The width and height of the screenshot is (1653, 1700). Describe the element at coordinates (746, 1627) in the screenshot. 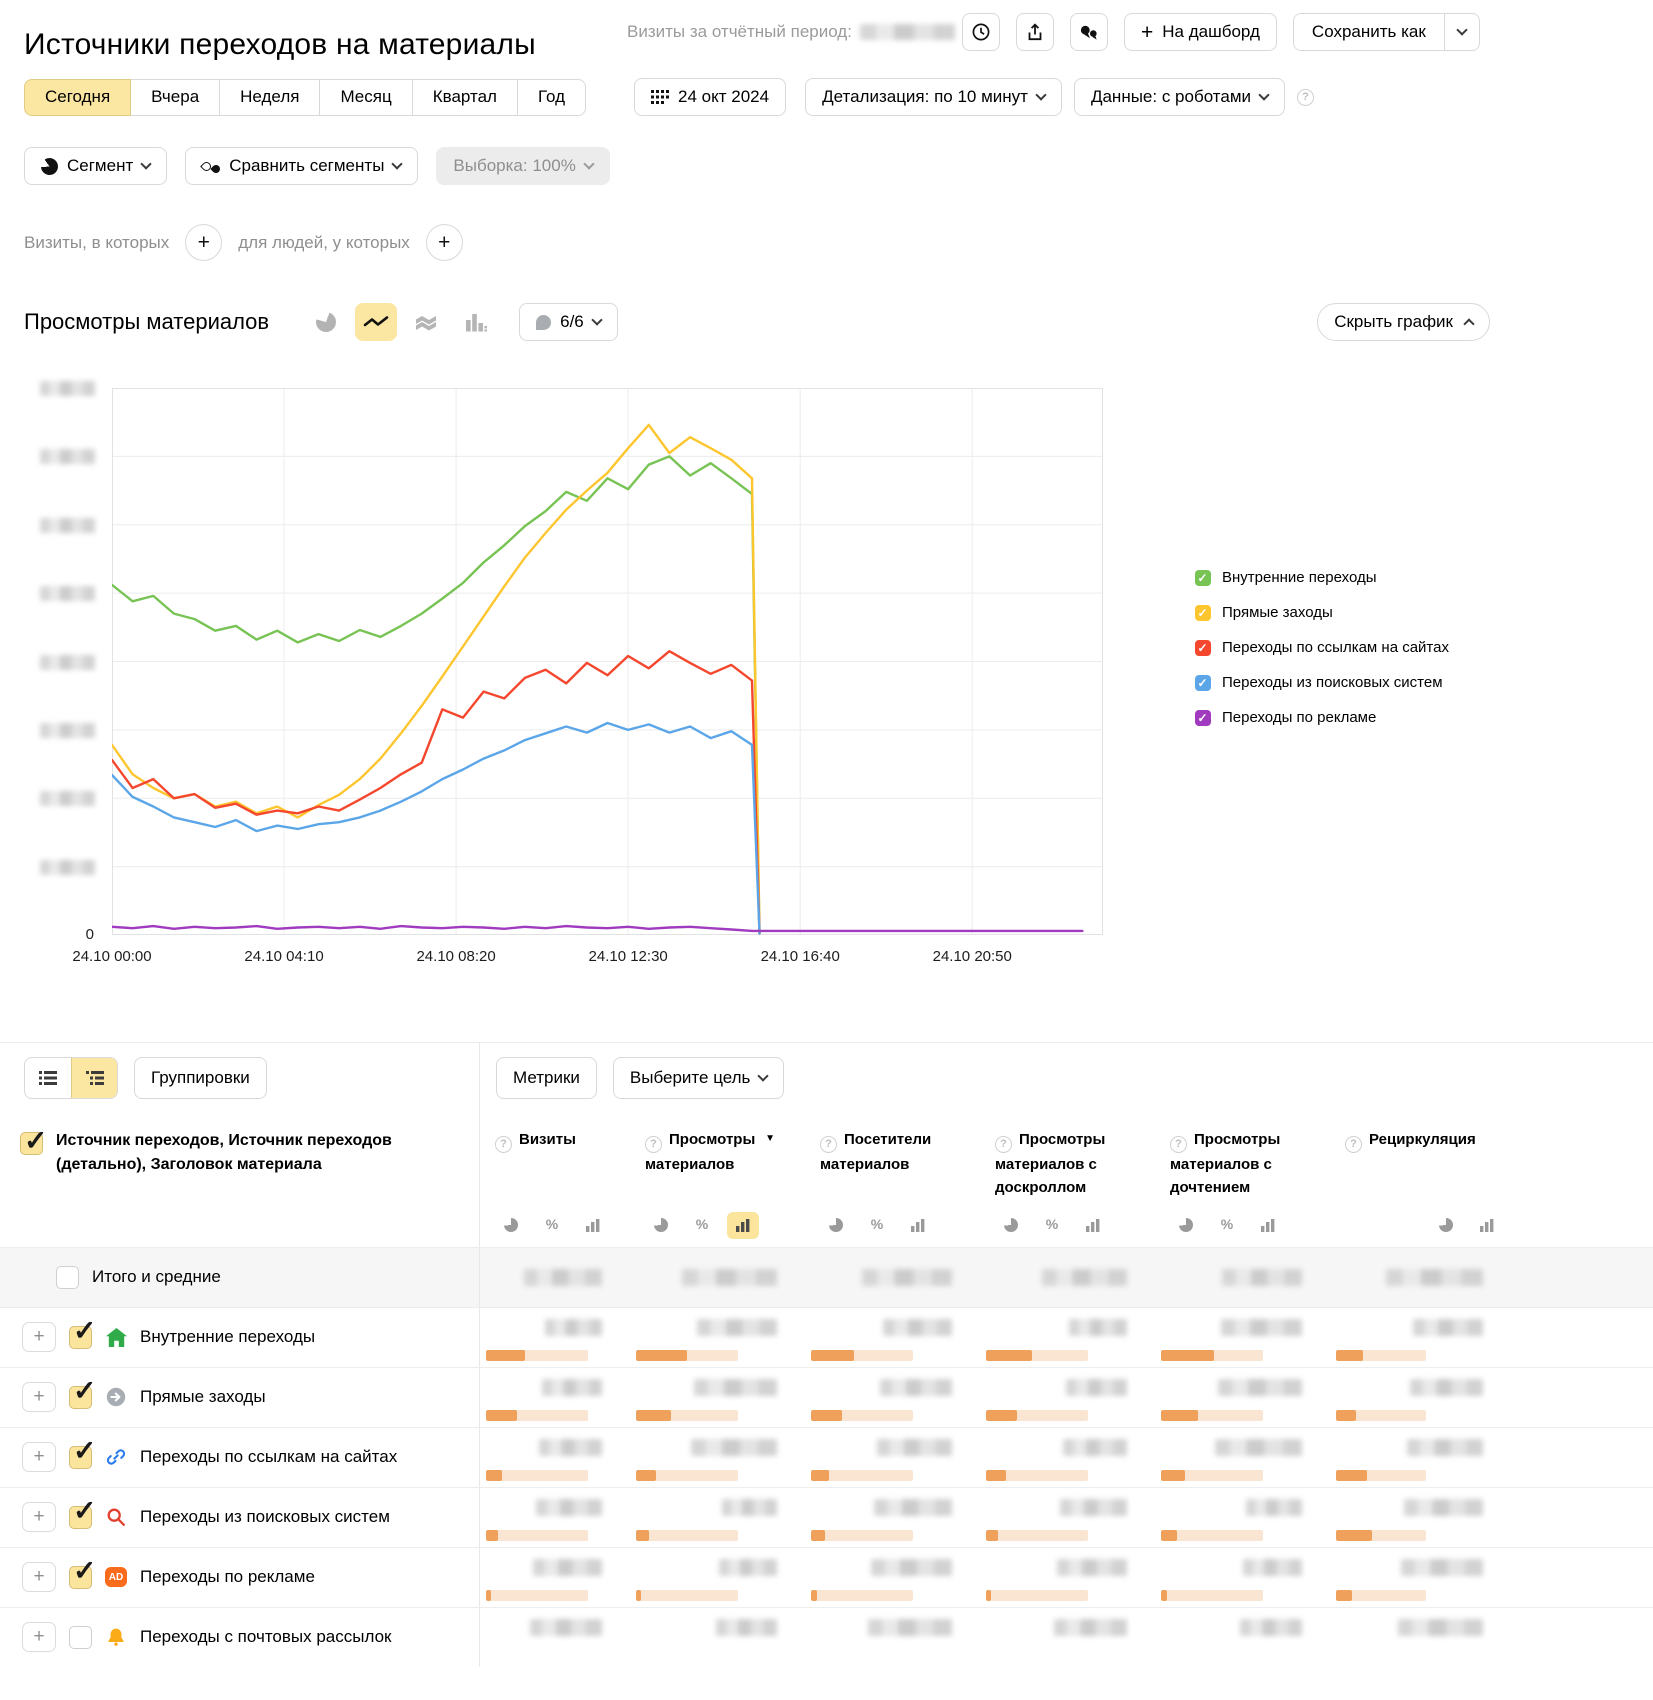

I see `metric-value-redacted` at that location.